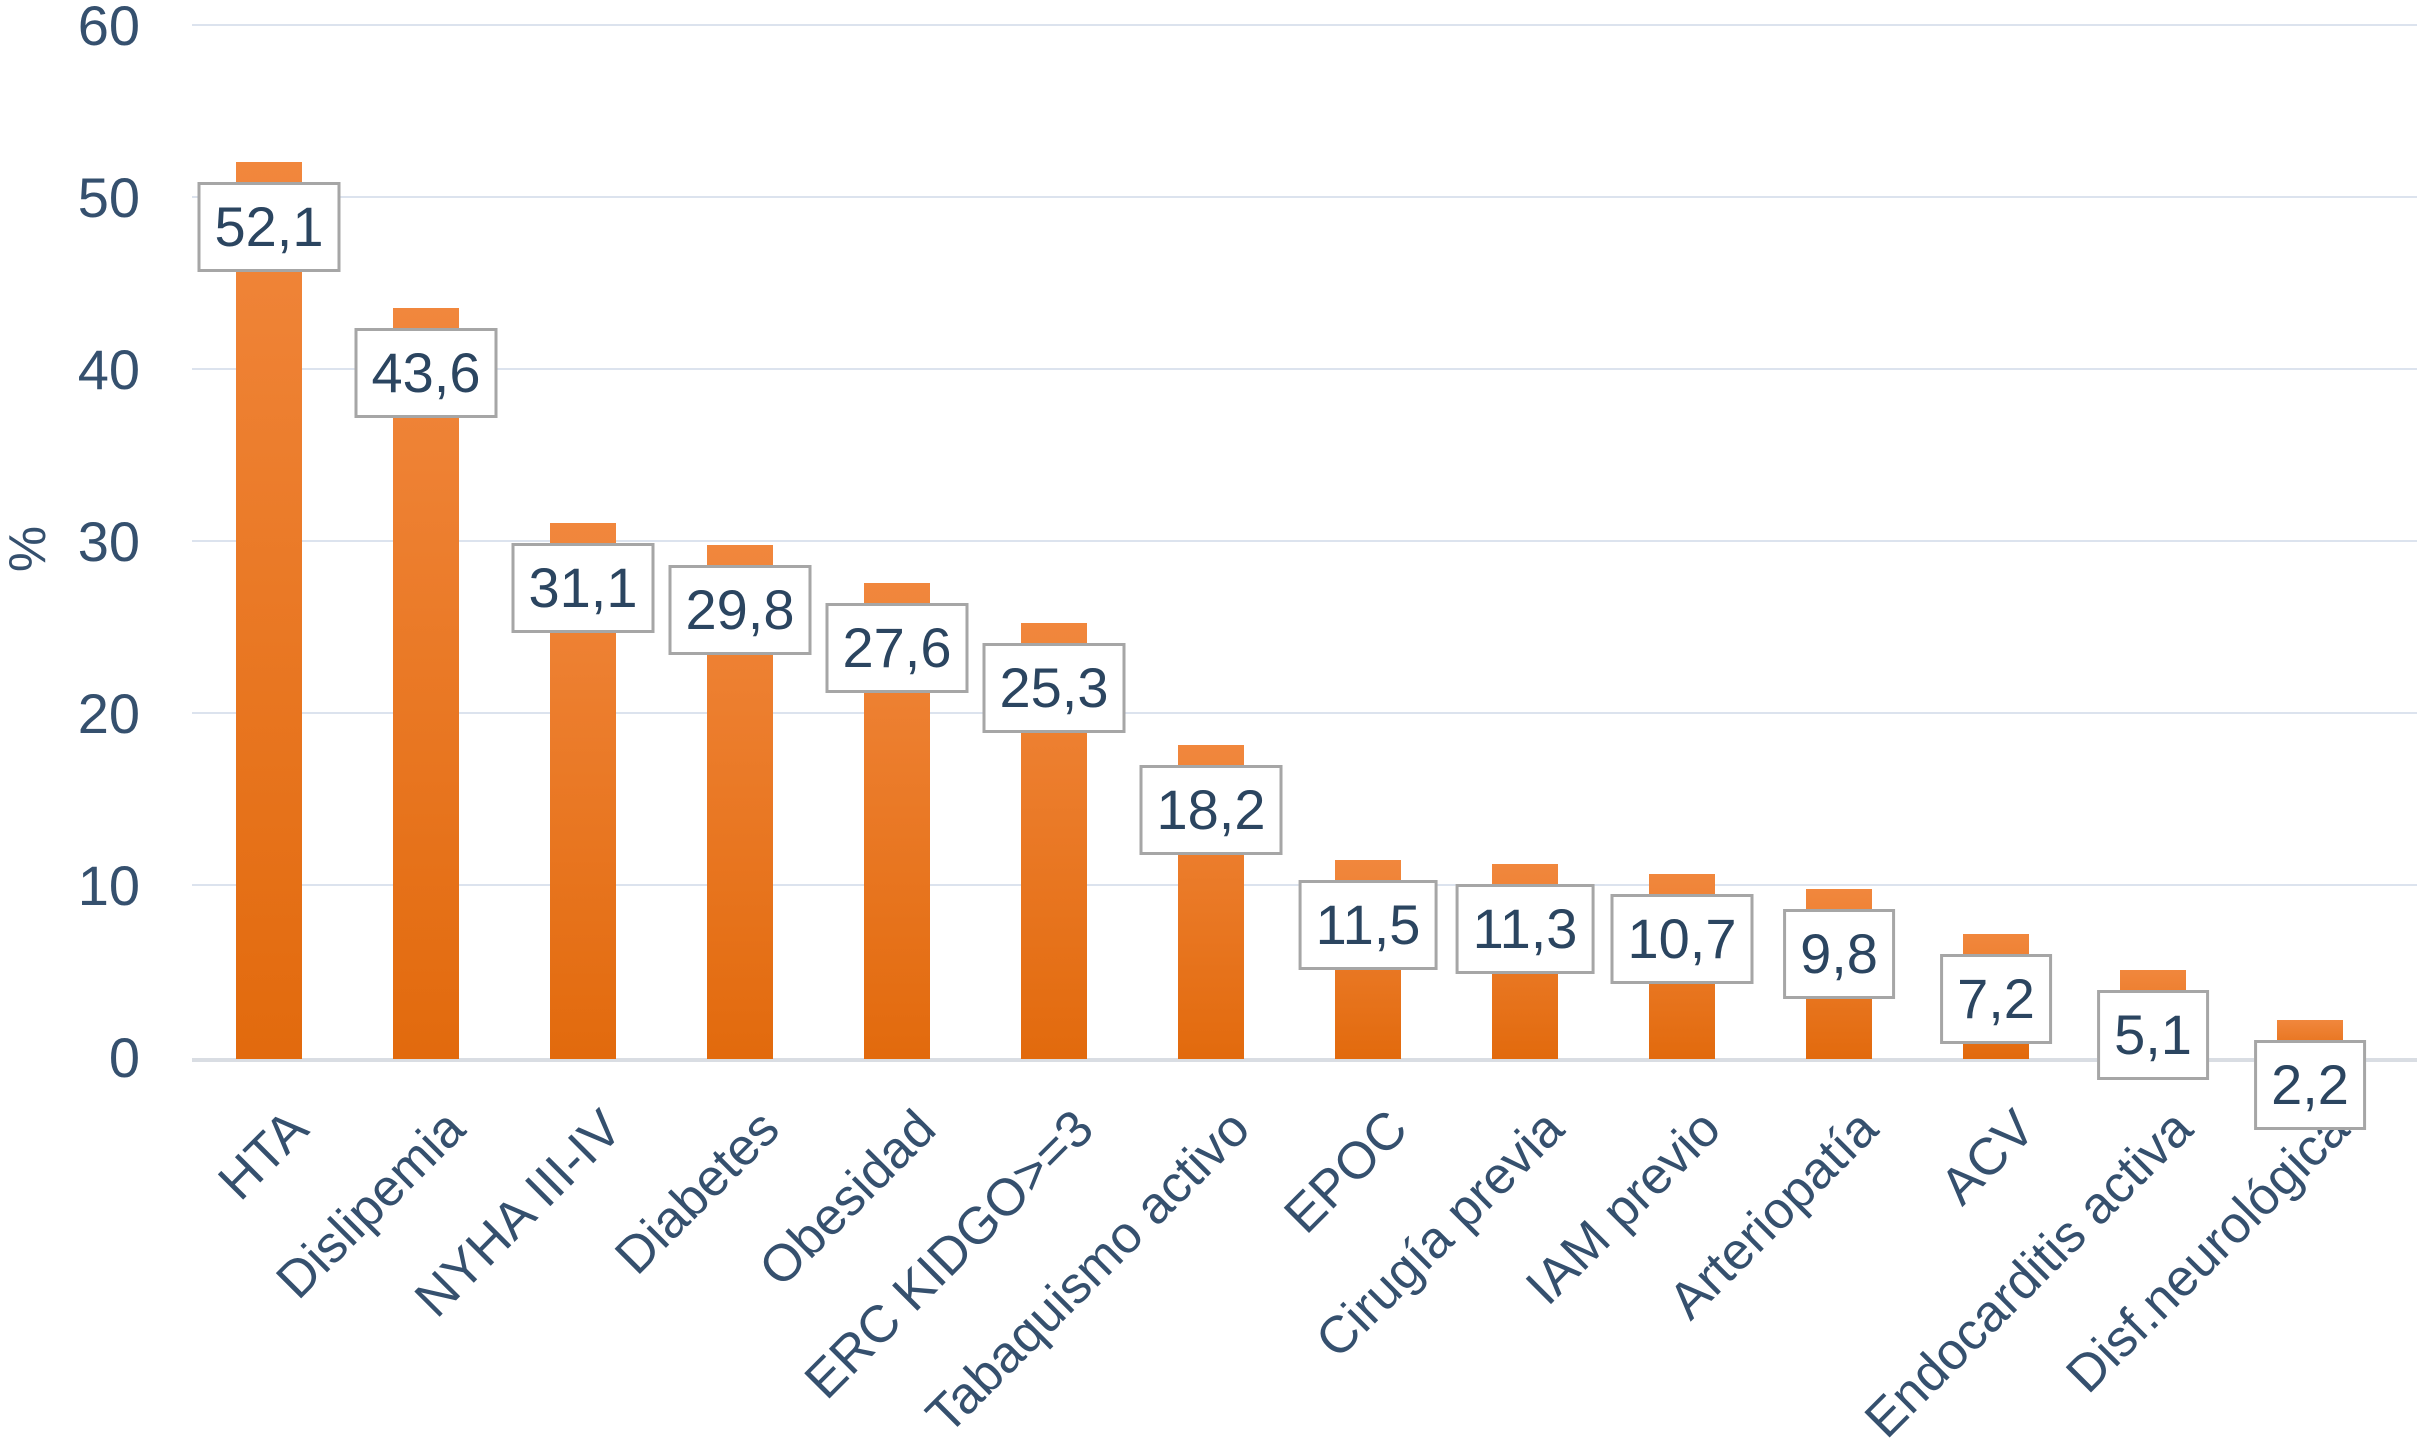 Image resolution: width=2417 pixels, height=1448 pixels. What do you see at coordinates (2208, 1251) in the screenshot?
I see `x-category-label: Disf.neurológica` at bounding box center [2208, 1251].